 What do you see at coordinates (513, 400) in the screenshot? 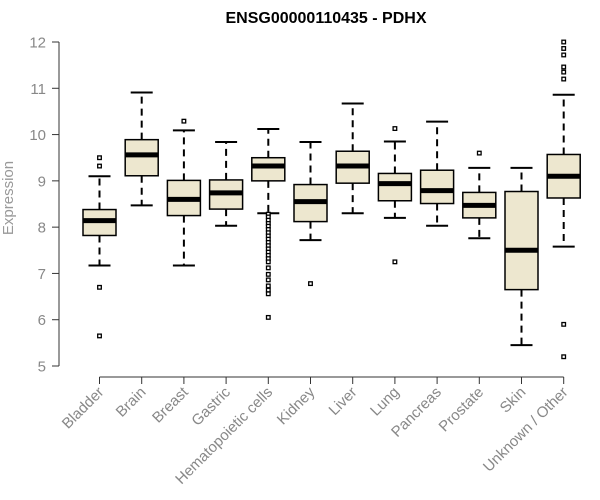
I see `x-tick-label: Skin` at bounding box center [513, 400].